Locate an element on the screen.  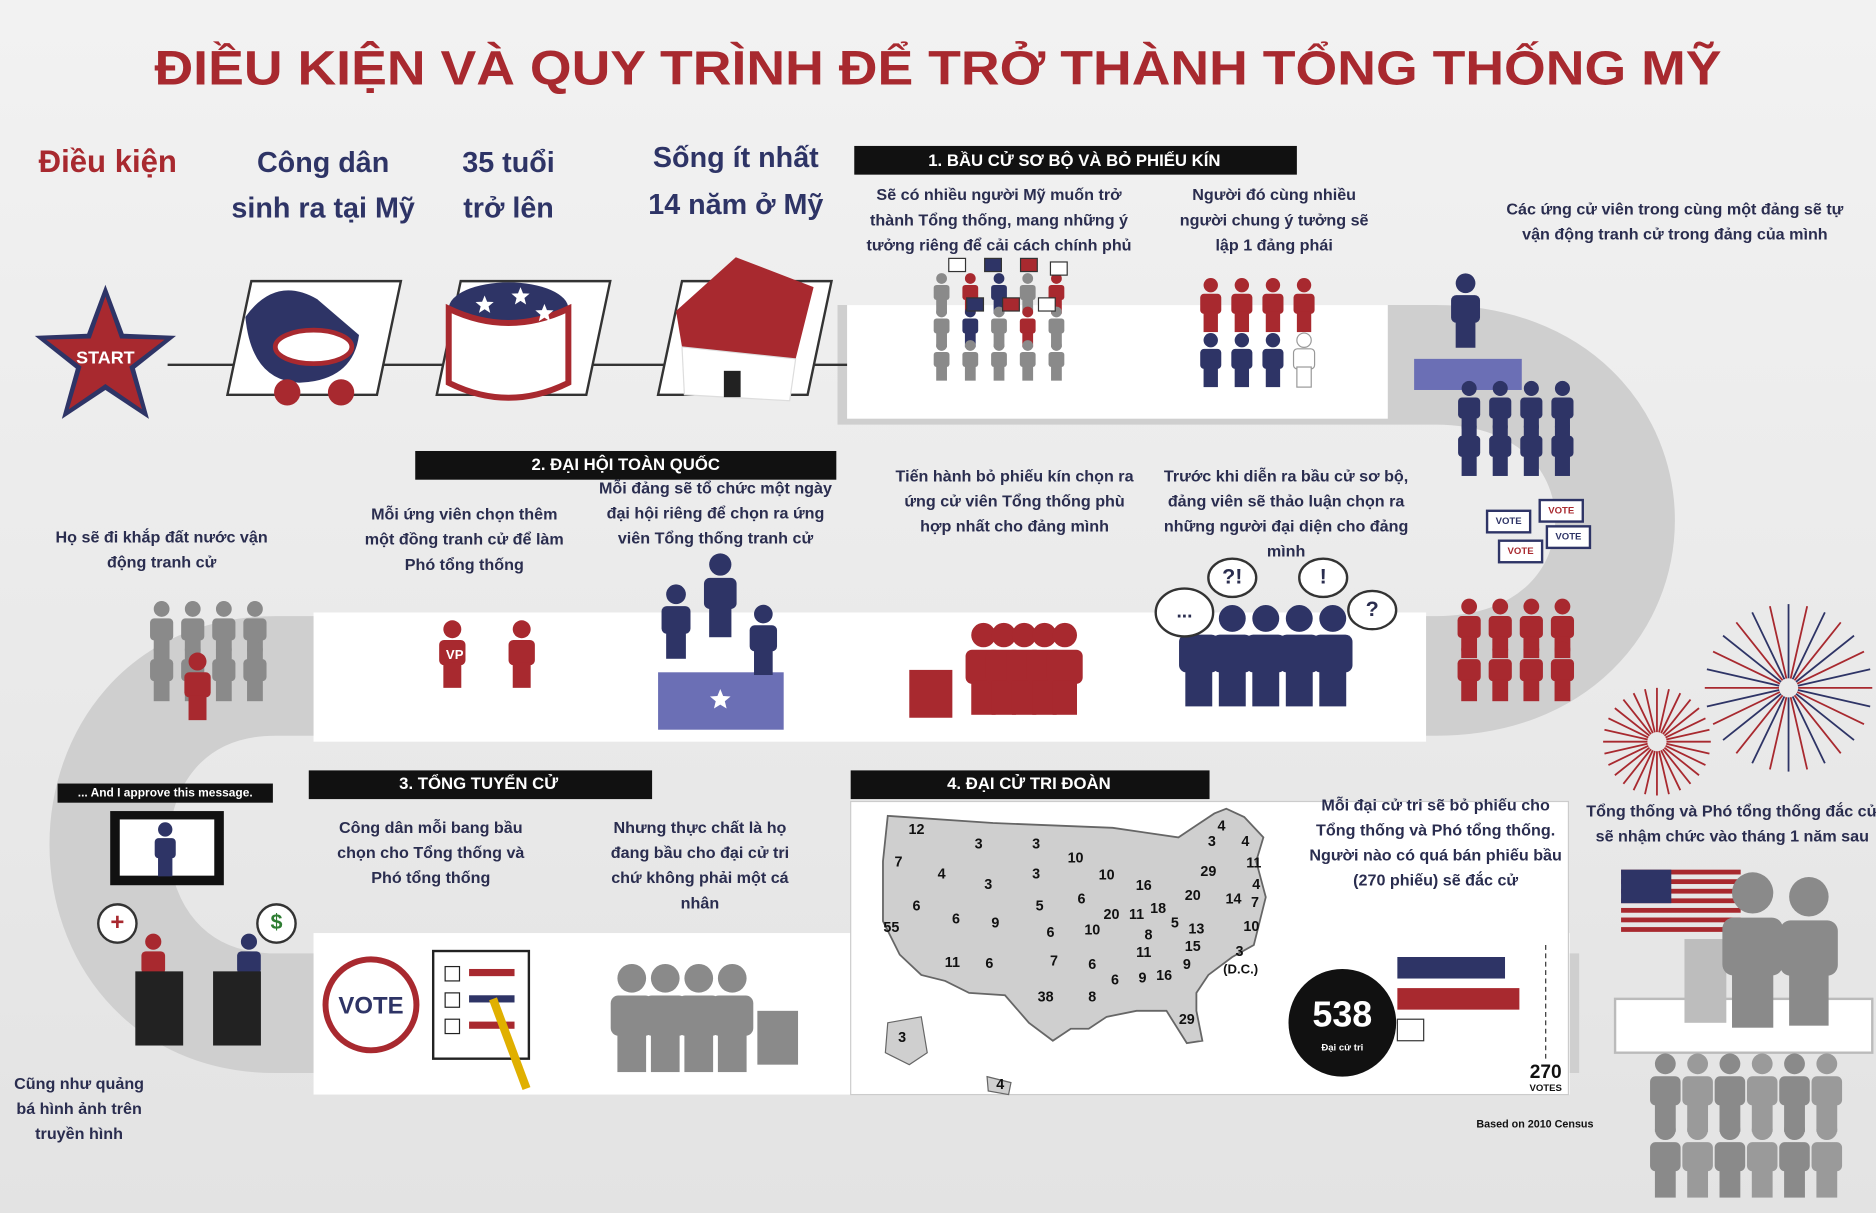
vote-sign is located at coordinates (1568, 537).